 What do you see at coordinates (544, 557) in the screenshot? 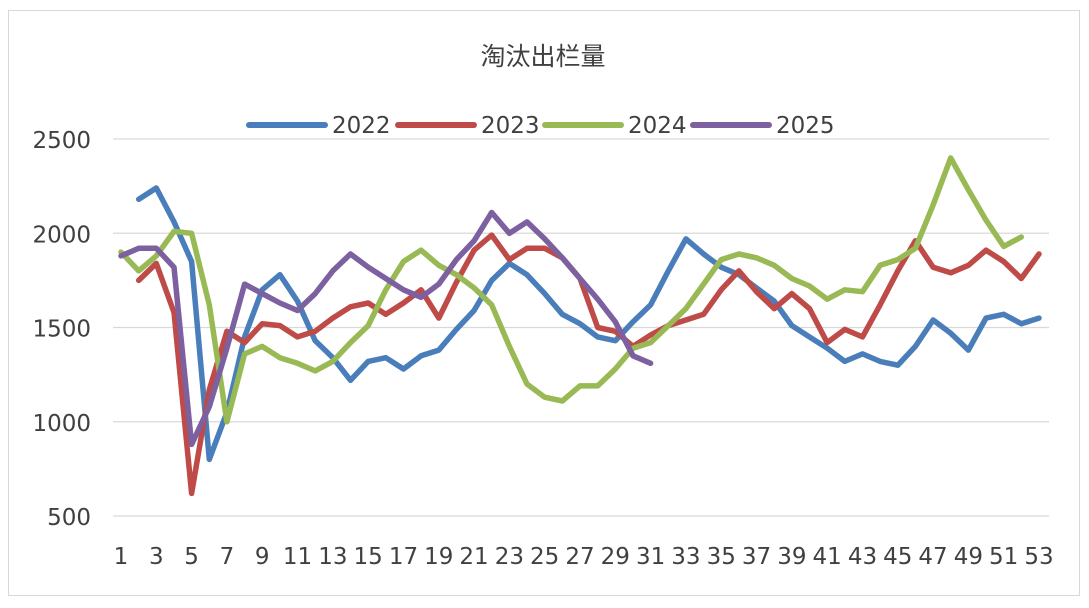
I see `x-tick-label: 25` at bounding box center [544, 557].